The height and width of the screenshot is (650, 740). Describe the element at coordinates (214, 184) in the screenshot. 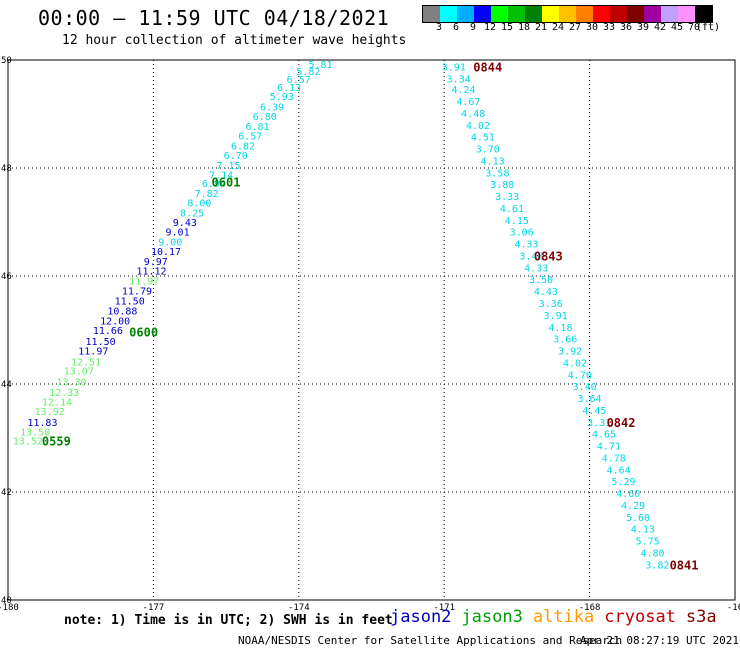

I see `wave-height-label: 6.94` at that location.